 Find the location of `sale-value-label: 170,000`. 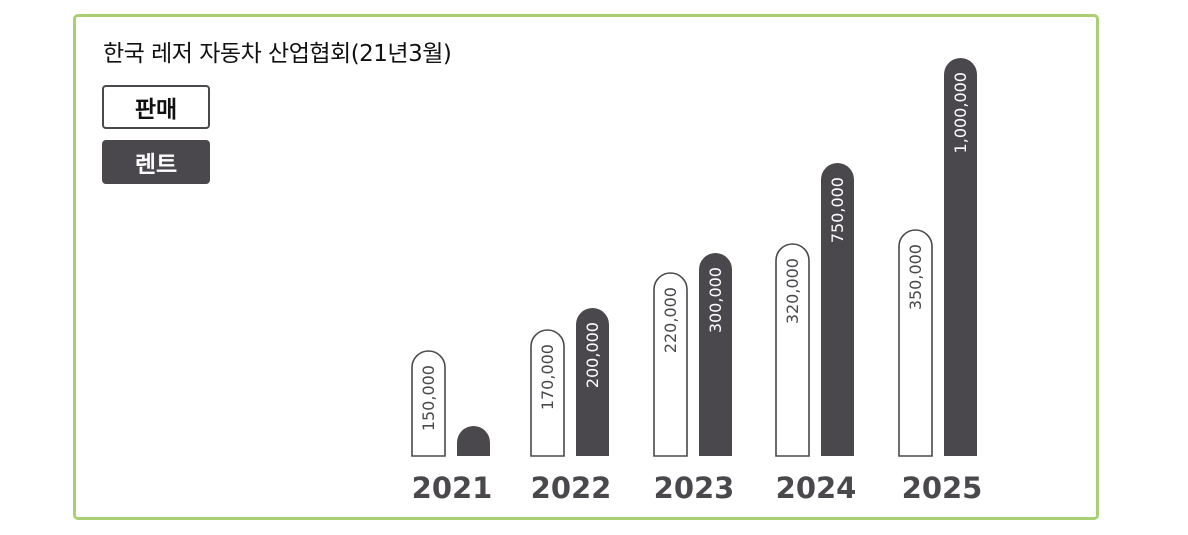

sale-value-label: 170,000 is located at coordinates (547, 377).